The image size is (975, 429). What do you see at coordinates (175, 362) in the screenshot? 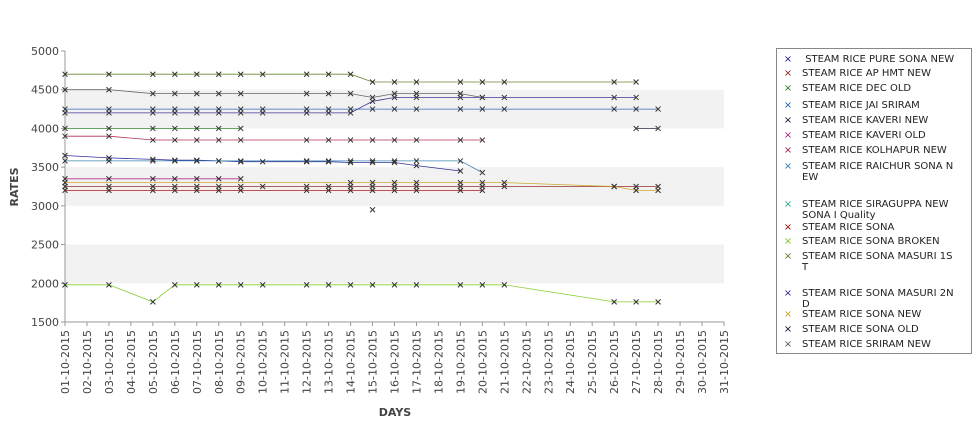
I see `x-tick-label: 06-10-2015` at bounding box center [175, 362].